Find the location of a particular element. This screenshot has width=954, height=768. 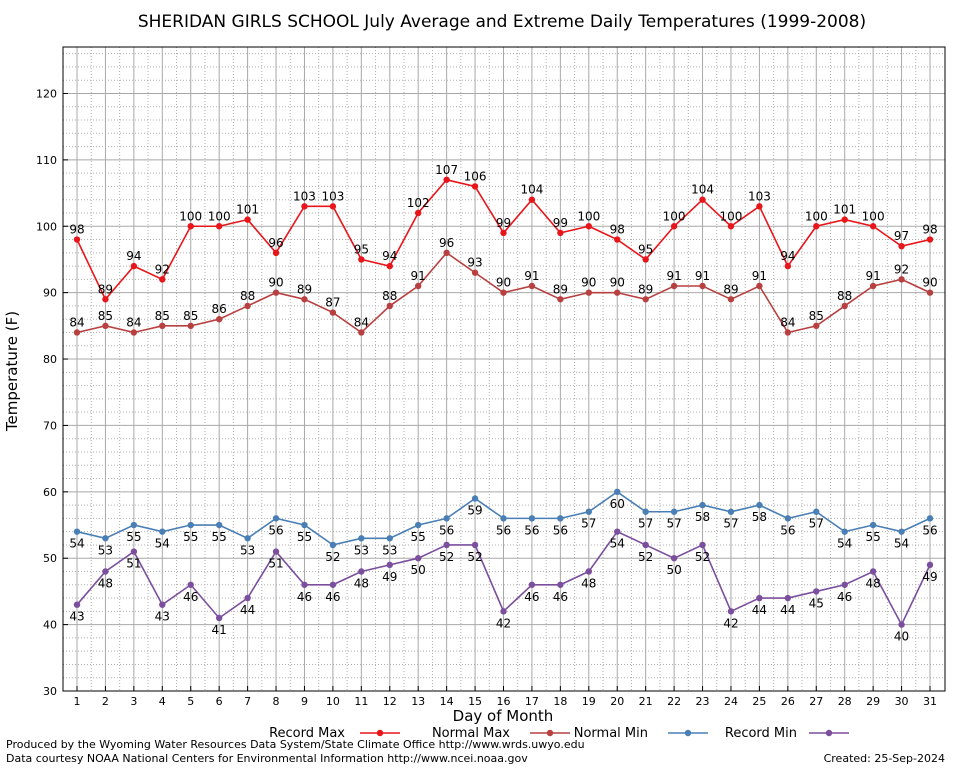

x-tick-label: 22 is located at coordinates (674, 701).